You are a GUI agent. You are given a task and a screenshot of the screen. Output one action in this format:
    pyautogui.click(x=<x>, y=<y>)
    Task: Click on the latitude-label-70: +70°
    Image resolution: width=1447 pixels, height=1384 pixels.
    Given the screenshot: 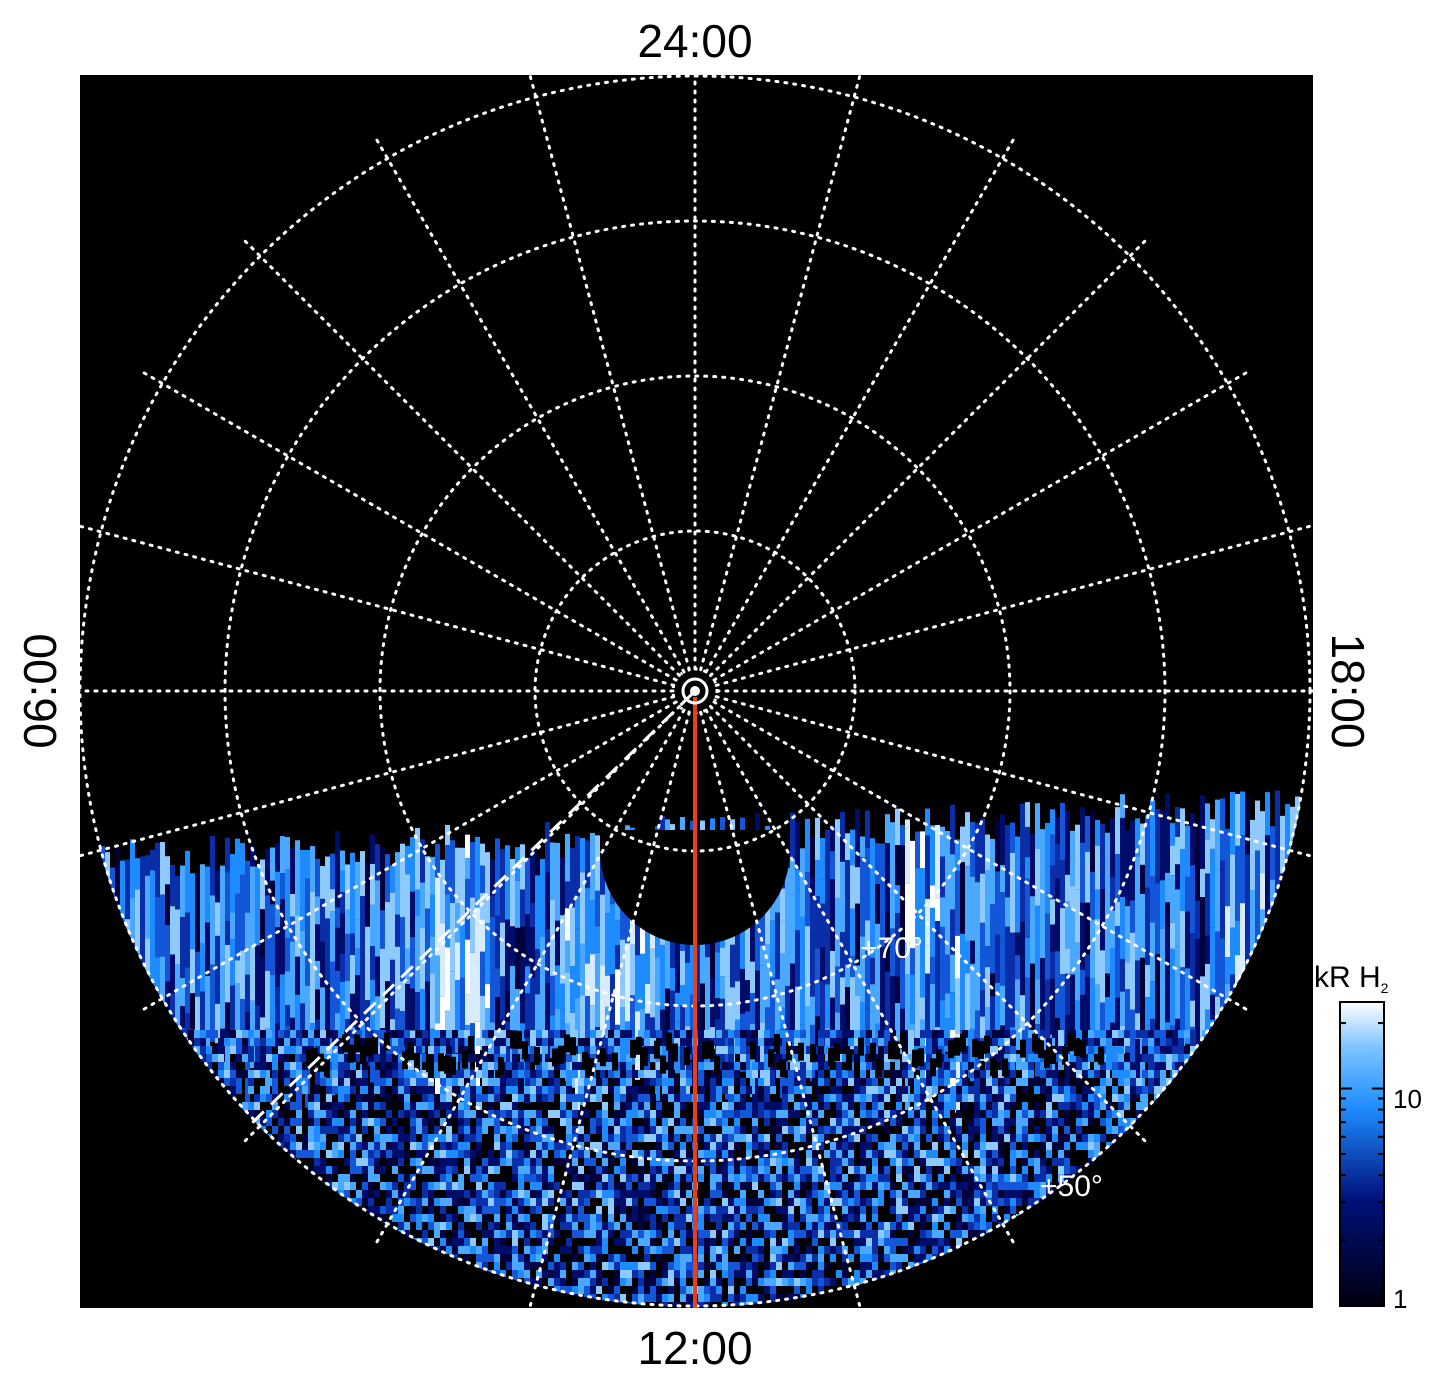 What is the action you would take?
    pyautogui.click(x=891, y=948)
    